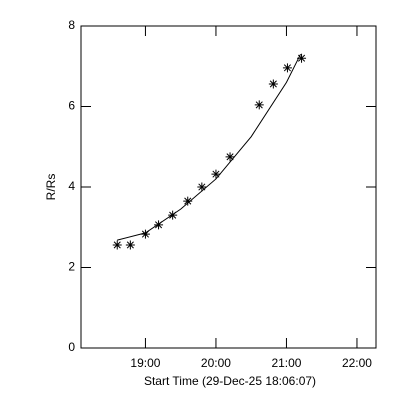  I want to click on y-tick-label: 6, so click(71, 106).